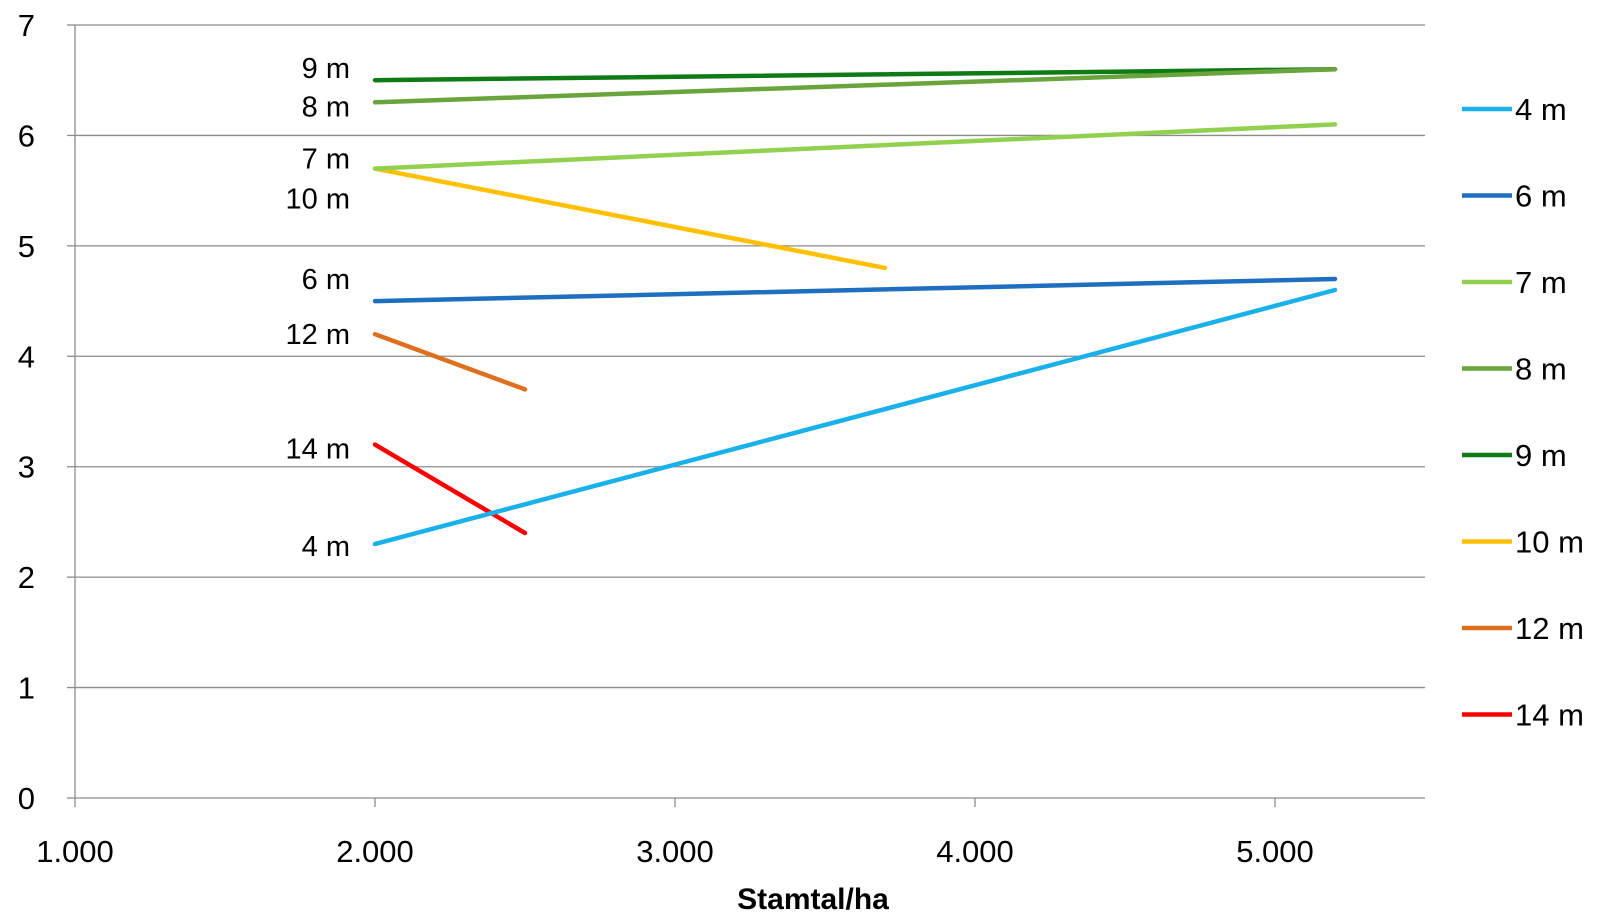 The width and height of the screenshot is (1613, 923). I want to click on series-label: 7 m, so click(326, 160).